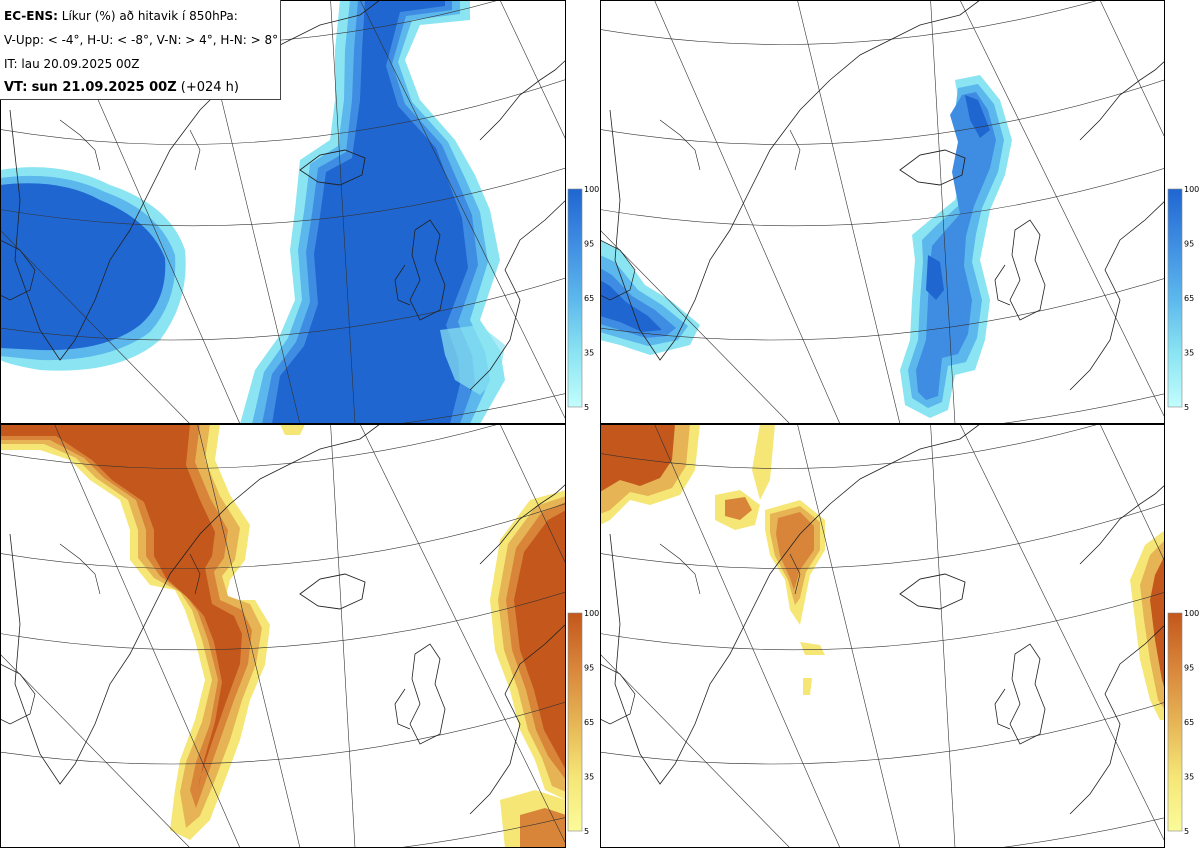  Describe the element at coordinates (806, 246) in the screenshot. I see `probability-field-cold-extreme` at that location.